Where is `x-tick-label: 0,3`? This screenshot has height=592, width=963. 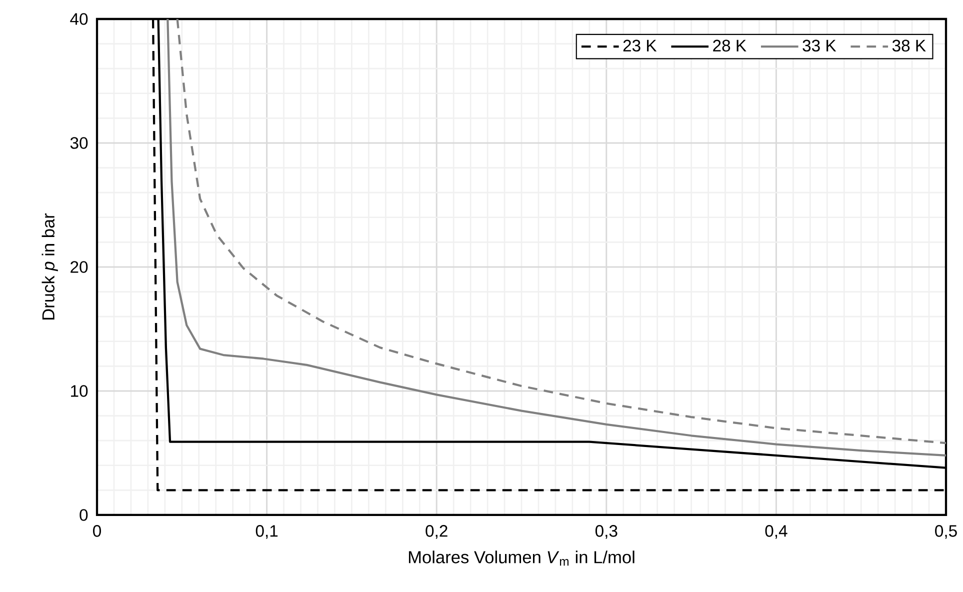 x-tick-label: 0,3 is located at coordinates (606, 532).